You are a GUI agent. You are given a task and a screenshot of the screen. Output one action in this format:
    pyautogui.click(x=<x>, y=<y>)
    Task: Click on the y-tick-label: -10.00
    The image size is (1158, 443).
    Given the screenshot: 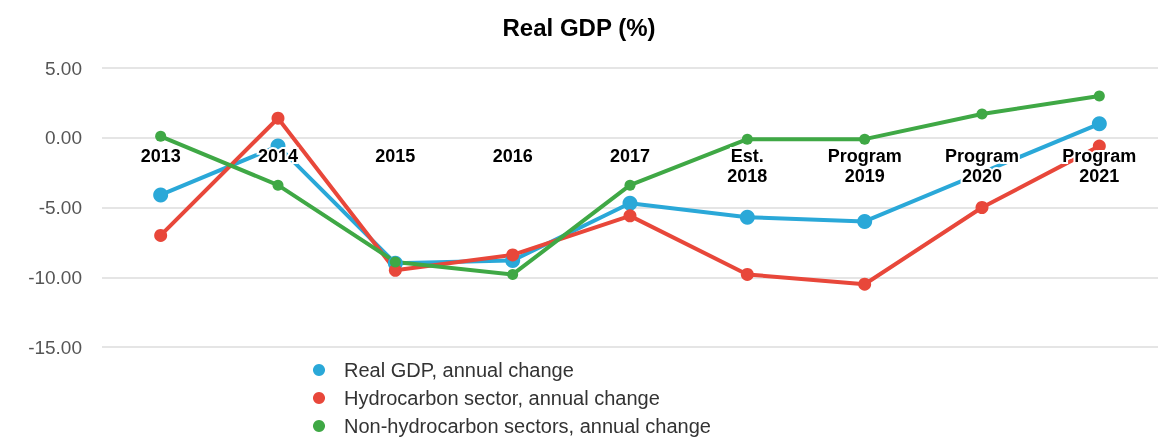 What is the action you would take?
    pyautogui.click(x=55, y=277)
    